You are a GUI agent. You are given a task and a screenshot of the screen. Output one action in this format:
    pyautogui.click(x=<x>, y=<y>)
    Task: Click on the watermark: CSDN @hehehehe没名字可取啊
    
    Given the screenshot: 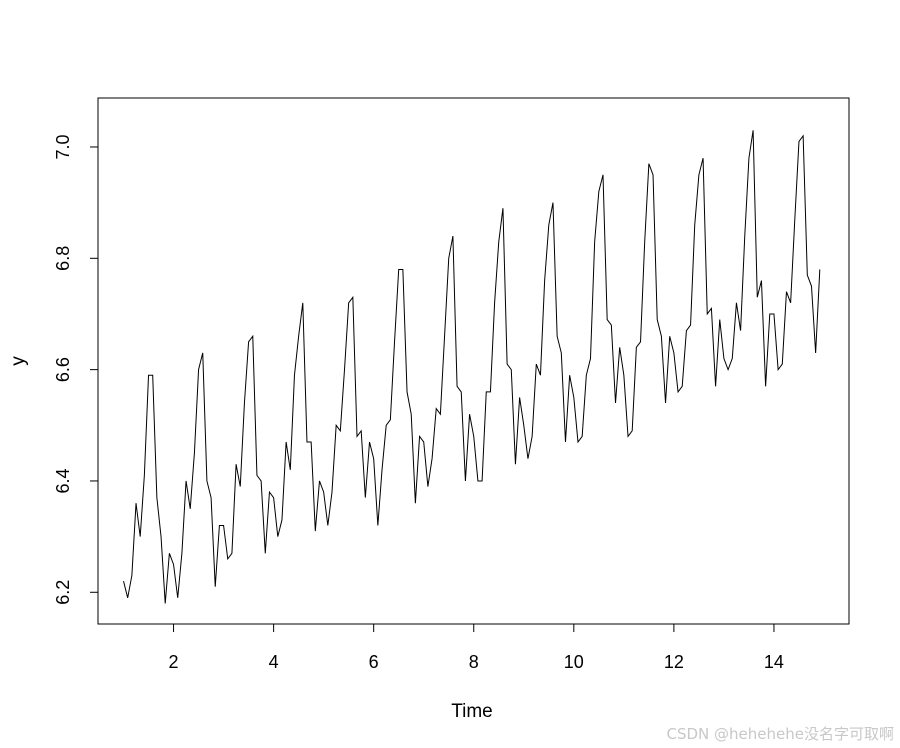 What is the action you would take?
    pyautogui.click(x=780, y=734)
    